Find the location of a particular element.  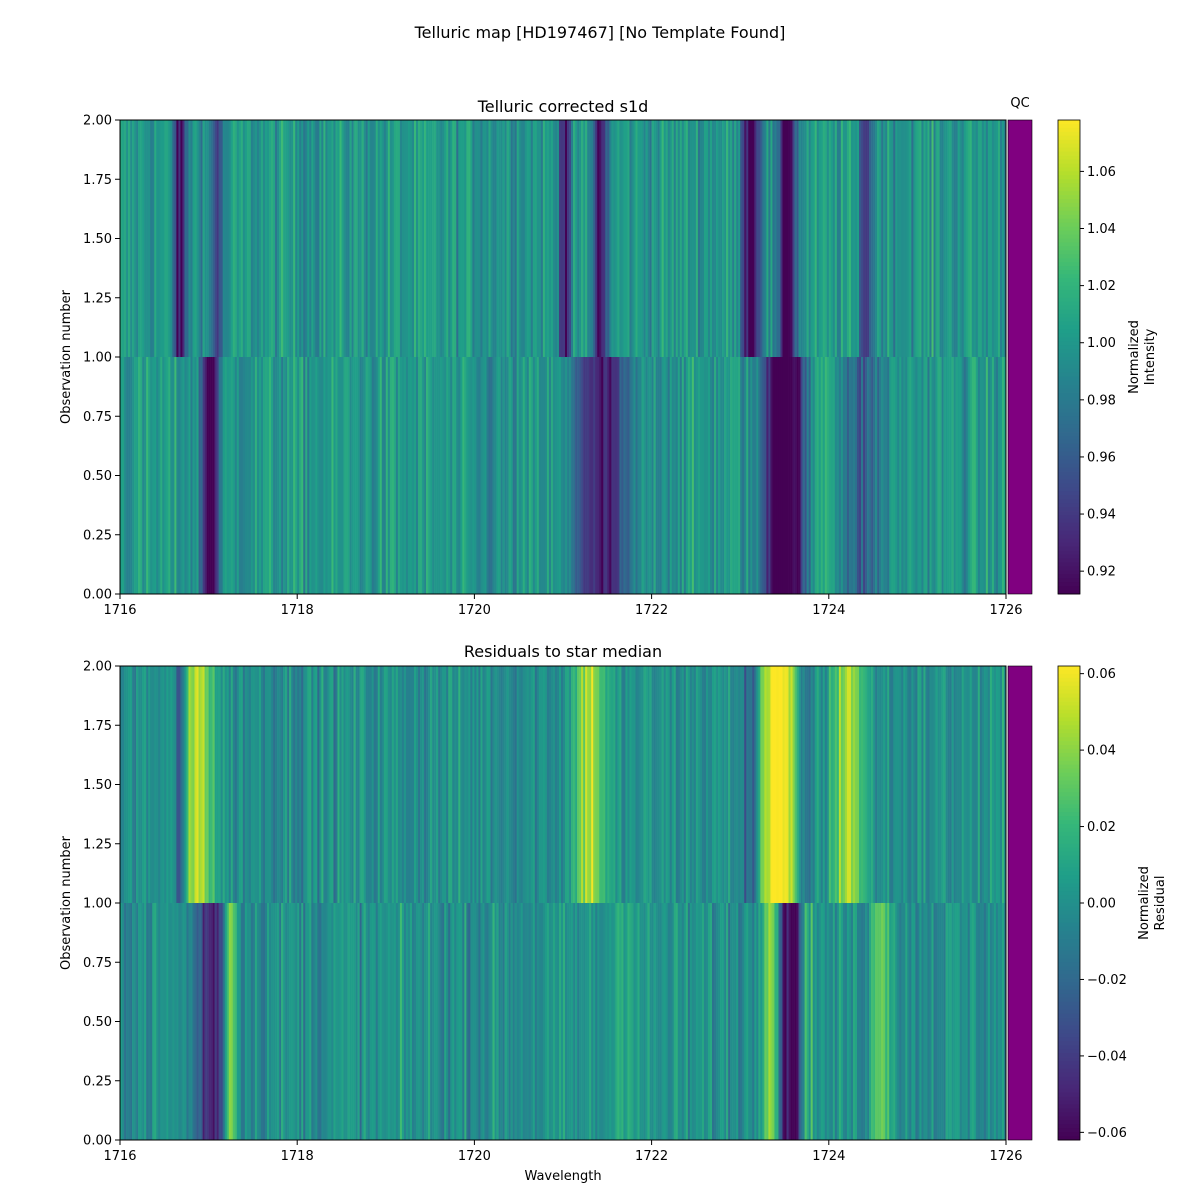

y-tick-label: 1.00 is located at coordinates (97, 904).